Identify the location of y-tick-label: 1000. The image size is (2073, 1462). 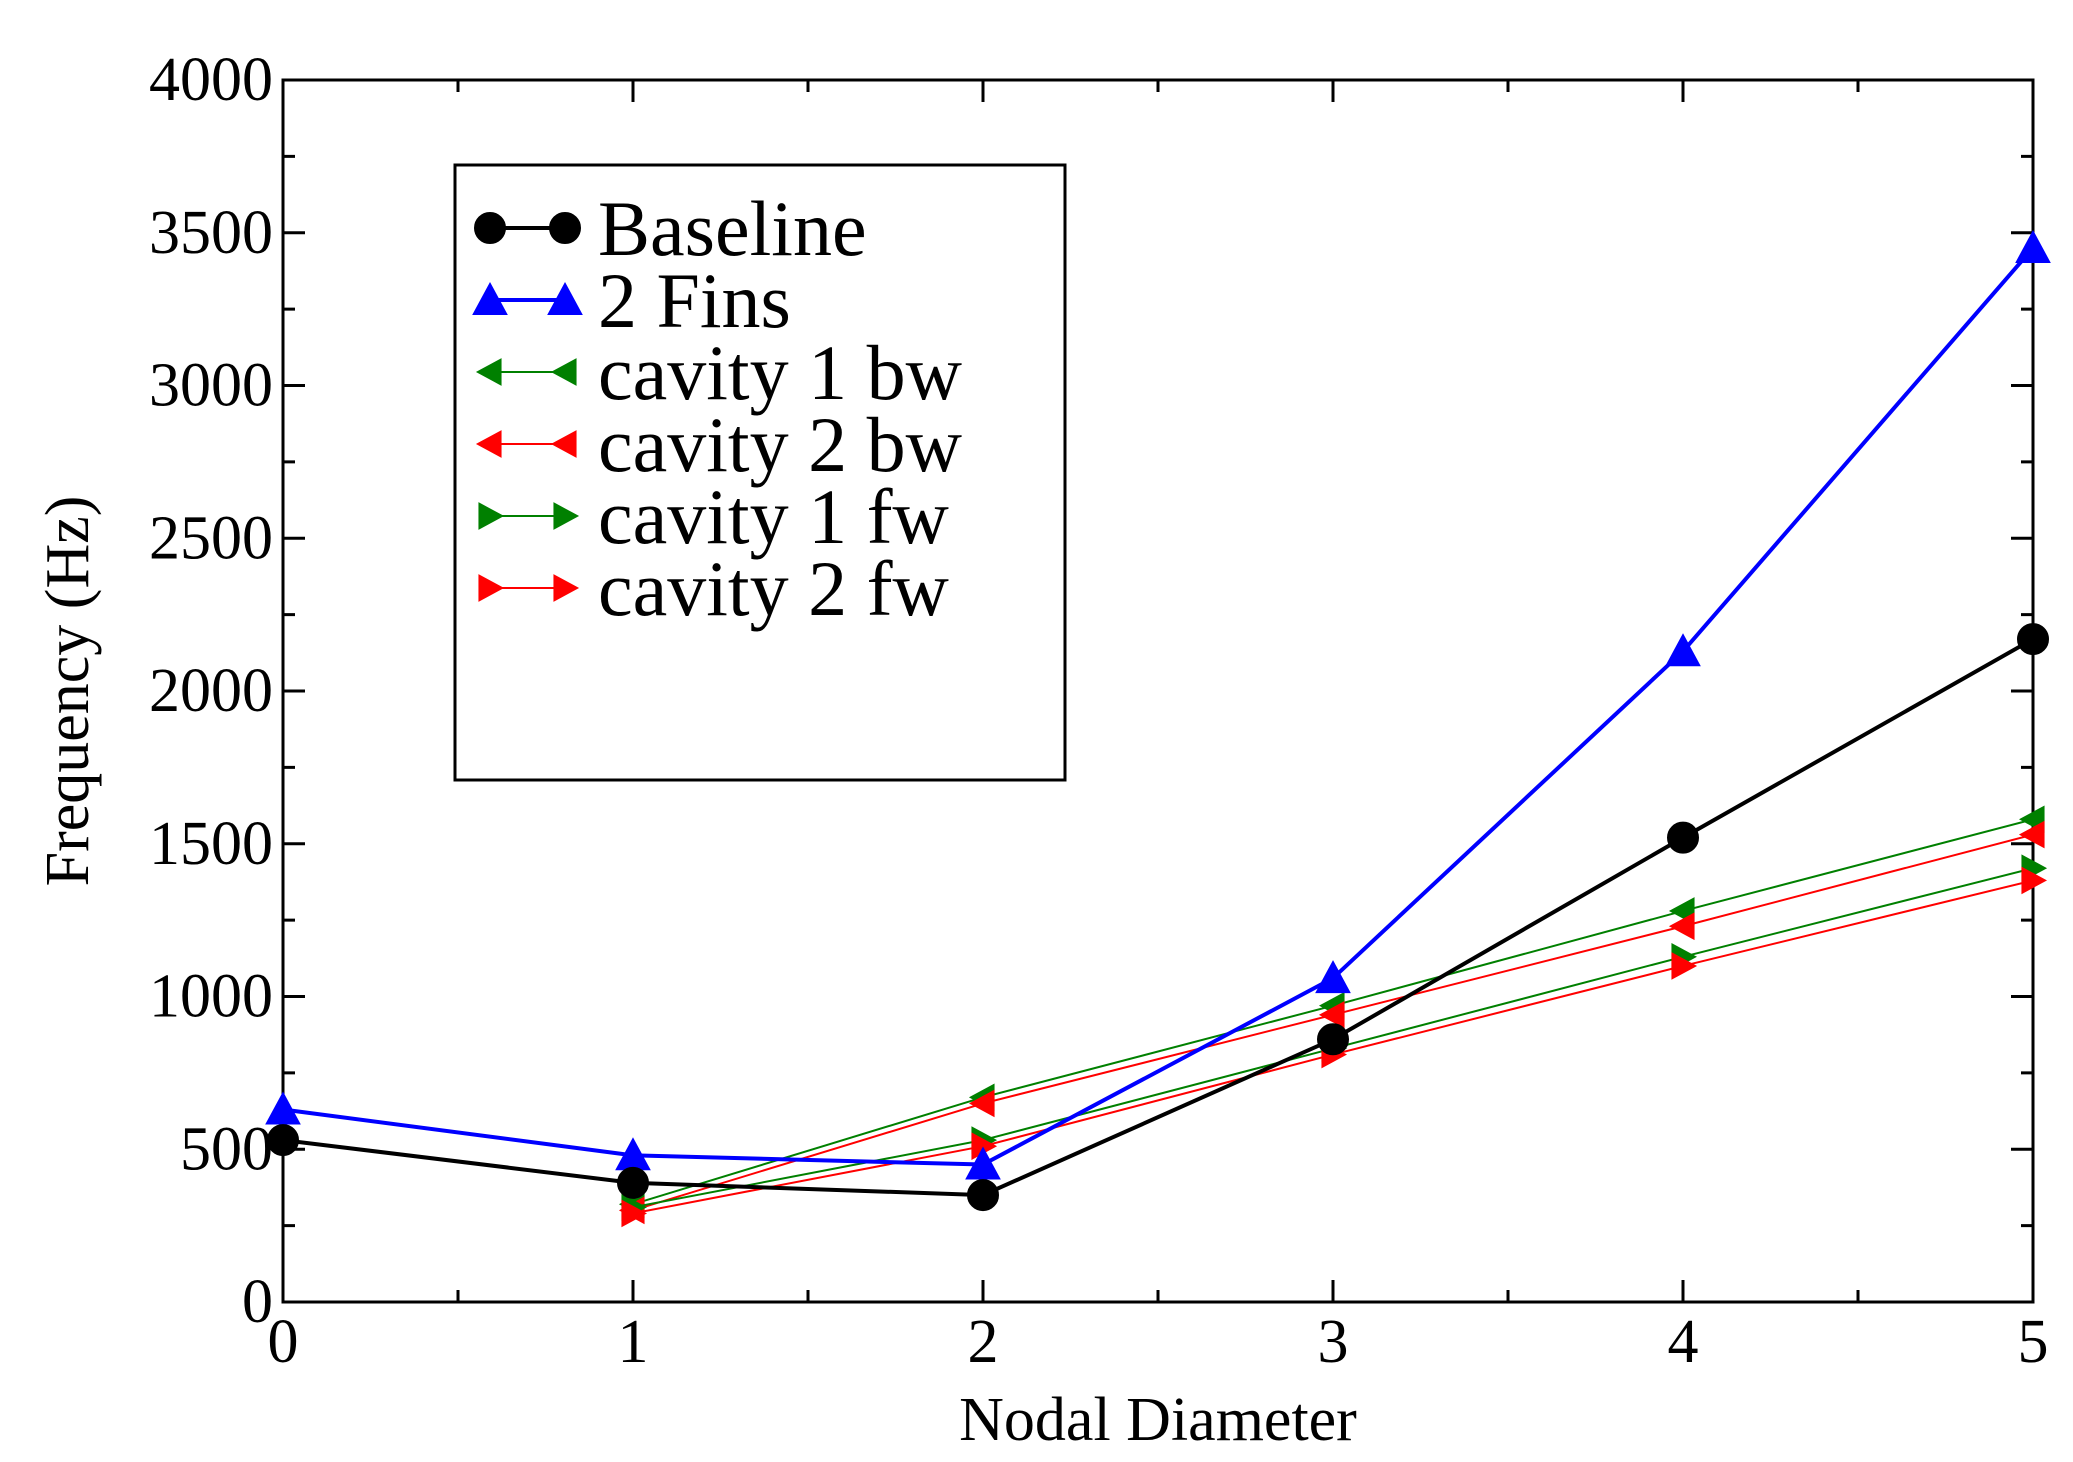
(211, 997).